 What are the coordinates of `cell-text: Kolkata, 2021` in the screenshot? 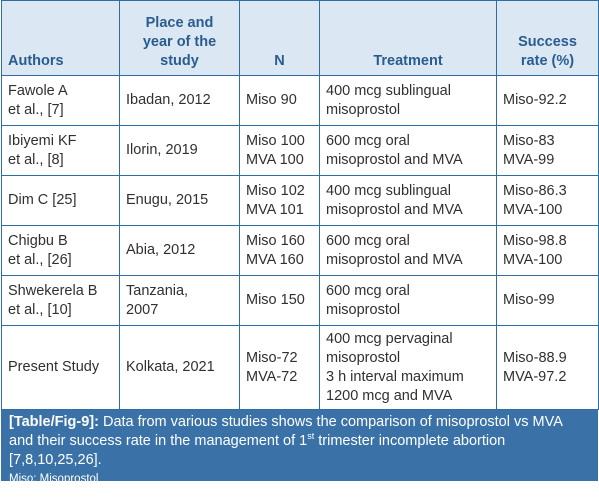 It's located at (170, 367).